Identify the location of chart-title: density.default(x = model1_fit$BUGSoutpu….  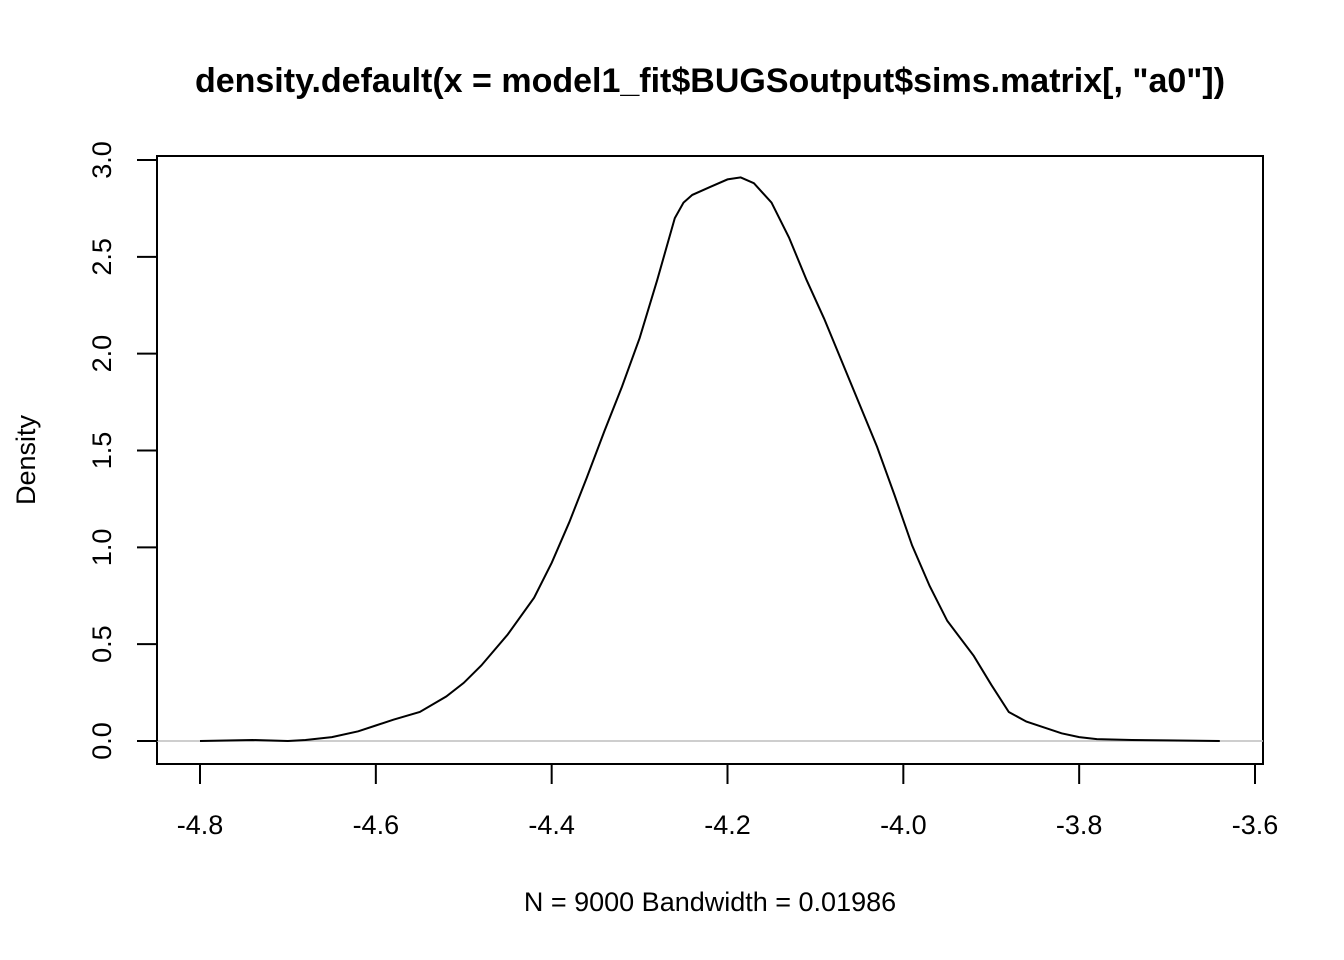
(710, 81).